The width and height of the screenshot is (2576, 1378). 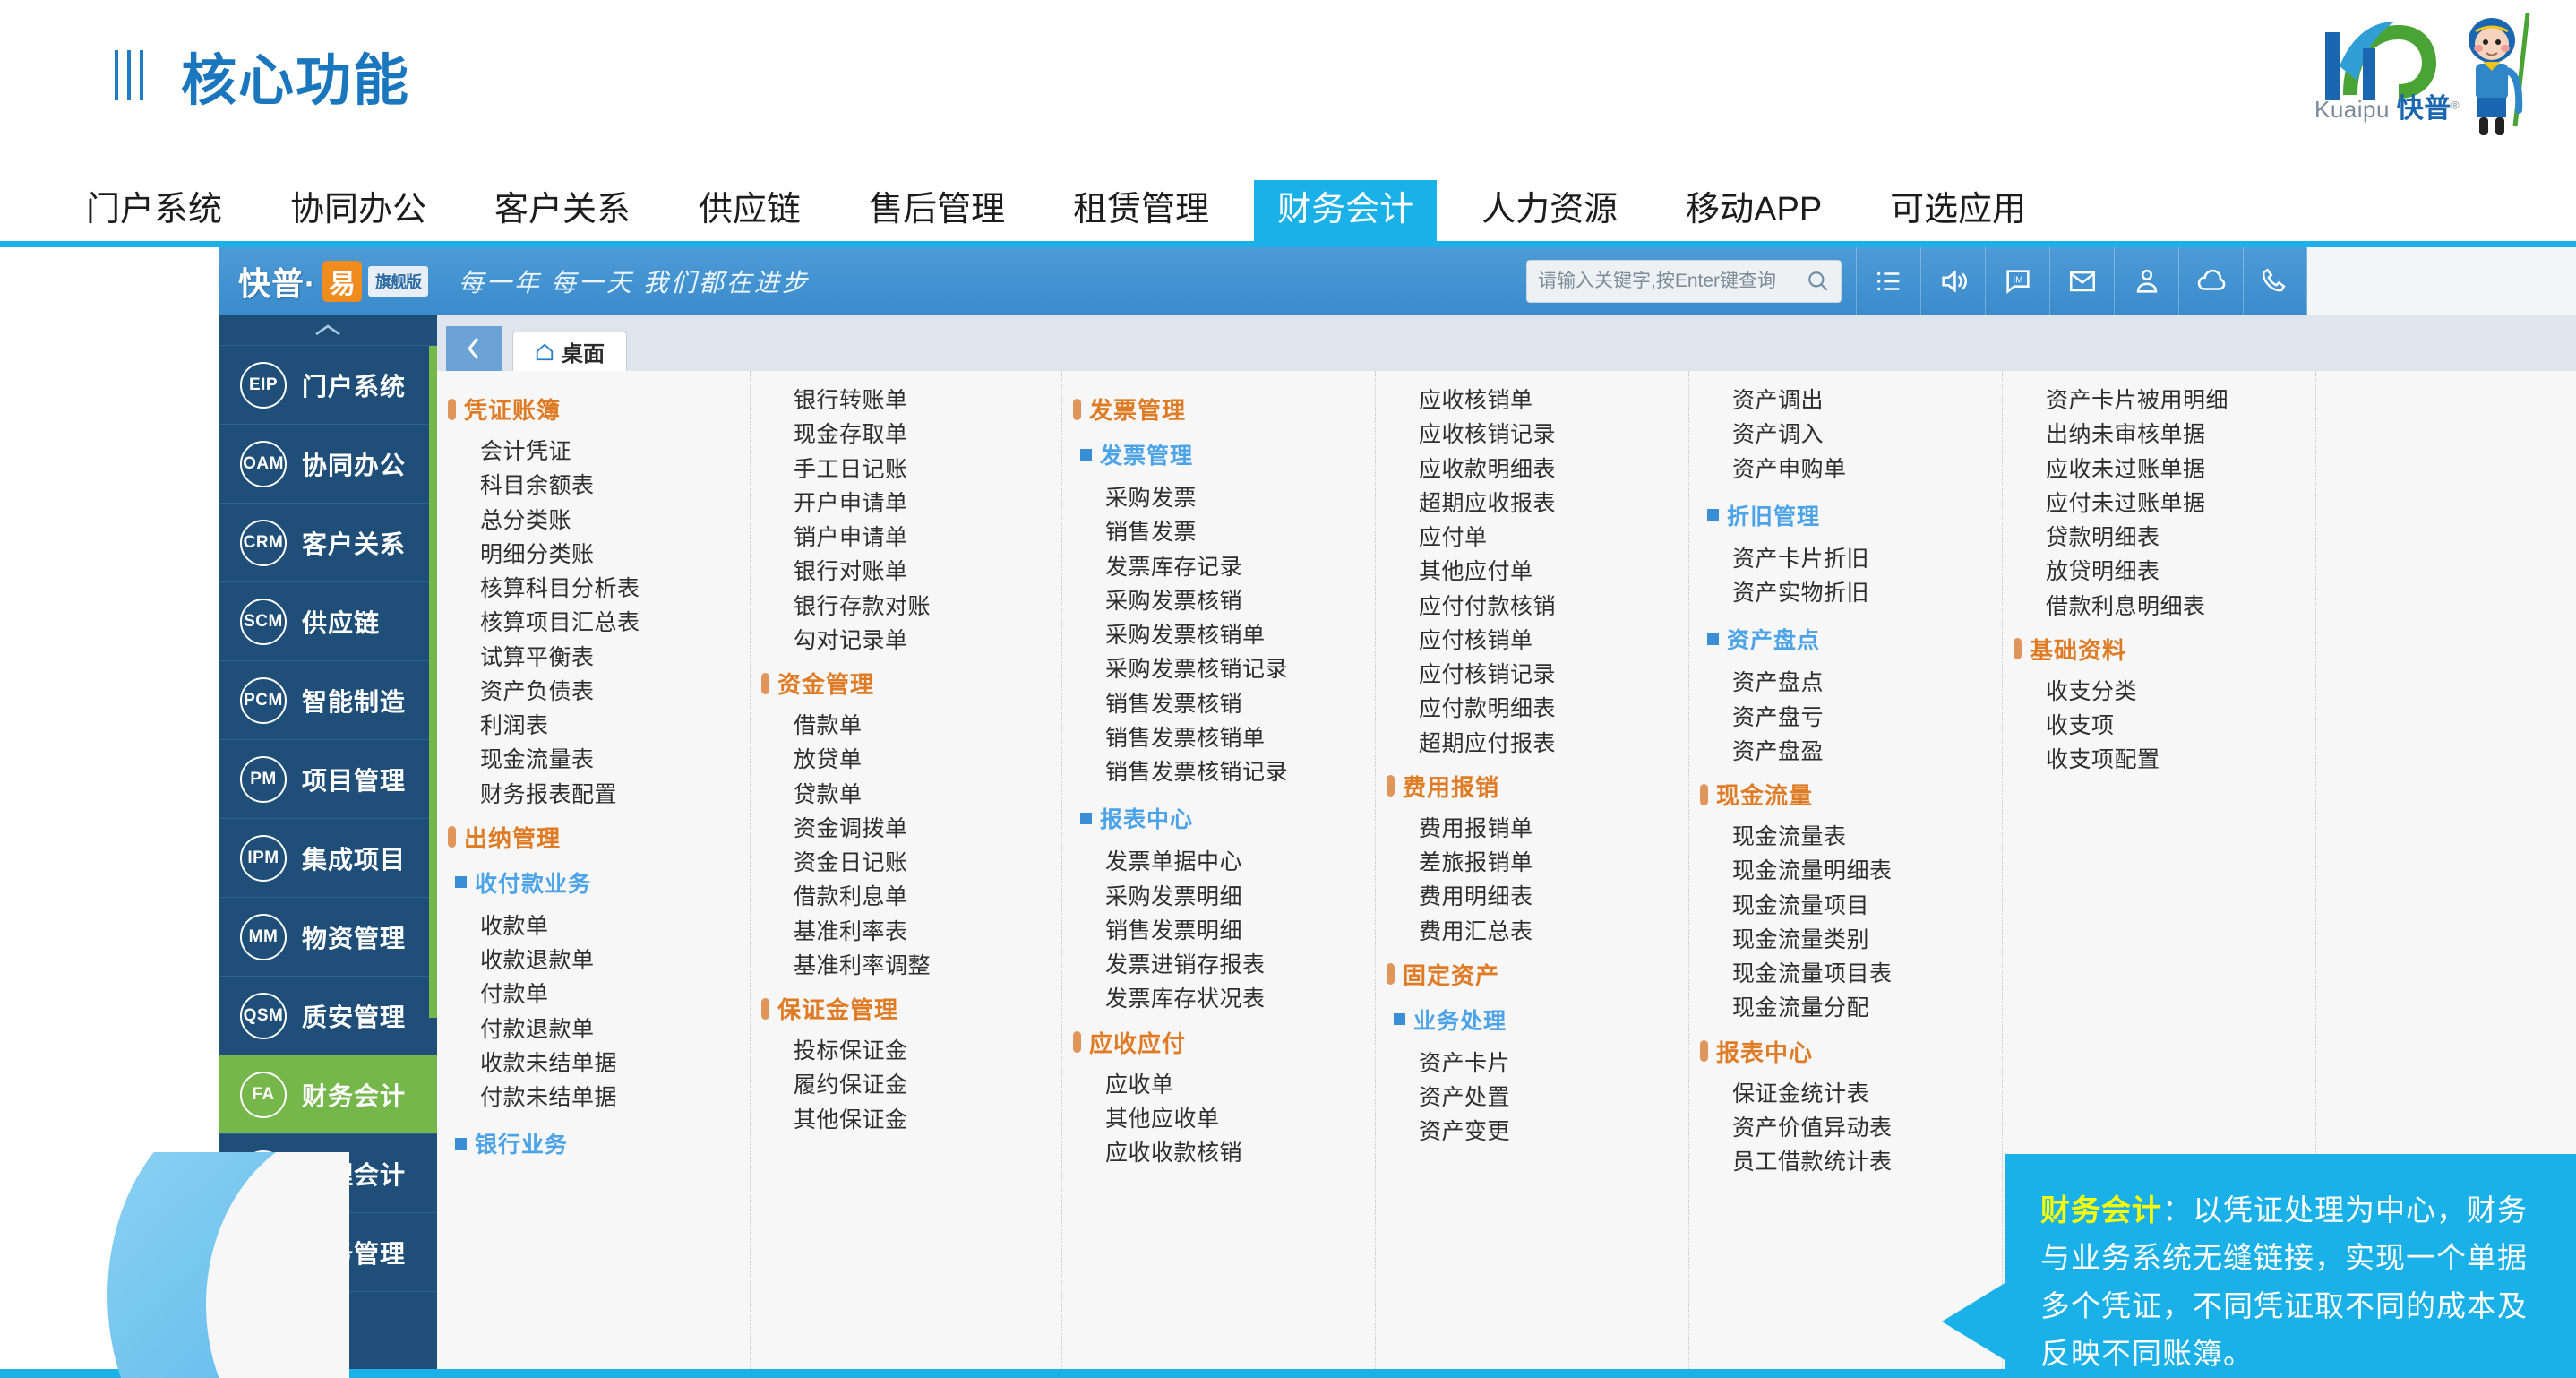 What do you see at coordinates (328, 779) in the screenshot?
I see `sidebar-item-pm: PM 项目管理` at bounding box center [328, 779].